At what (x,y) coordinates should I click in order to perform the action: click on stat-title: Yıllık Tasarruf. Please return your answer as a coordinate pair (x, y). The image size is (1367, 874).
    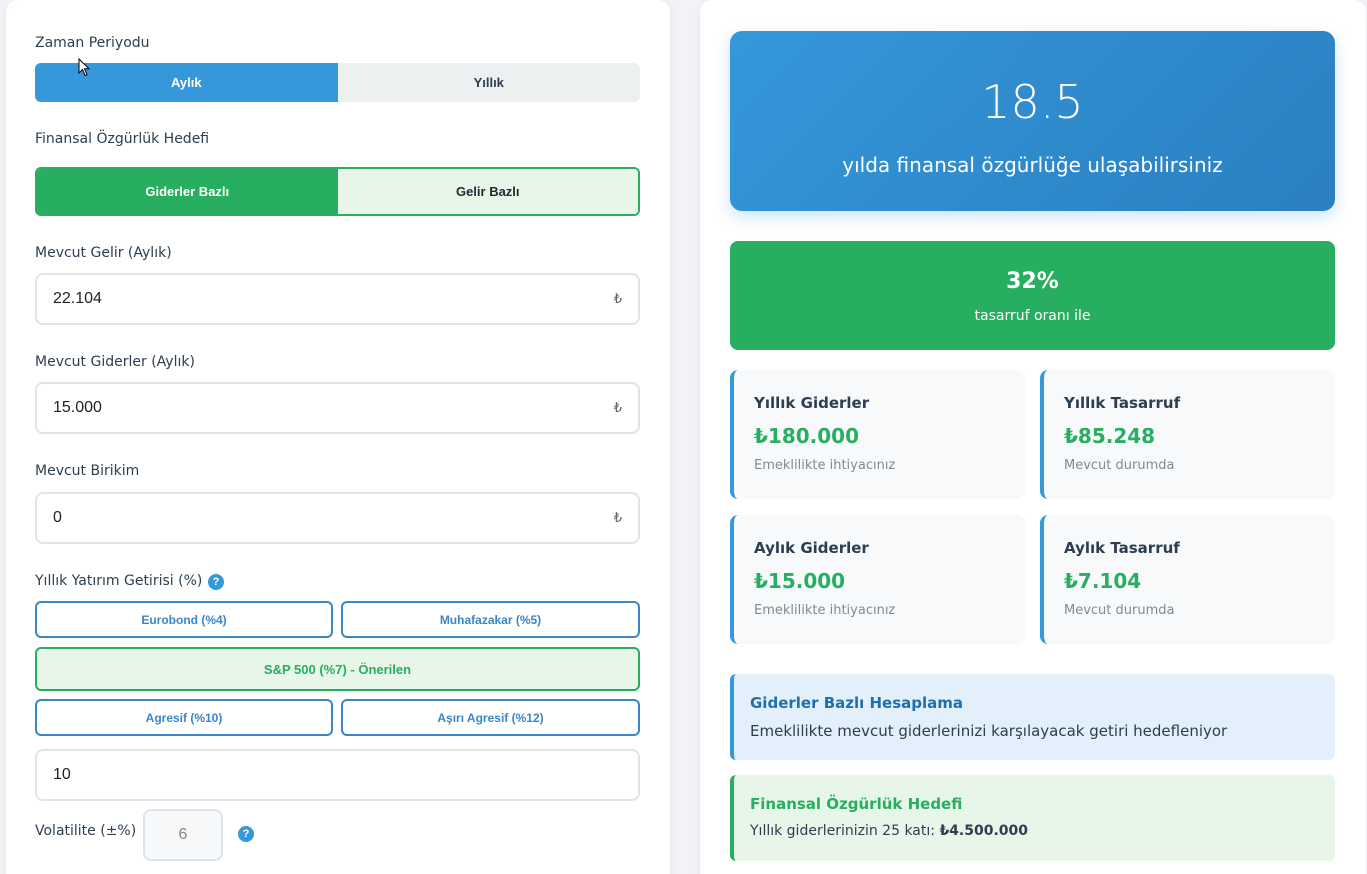
    Looking at the image, I should click on (1122, 403).